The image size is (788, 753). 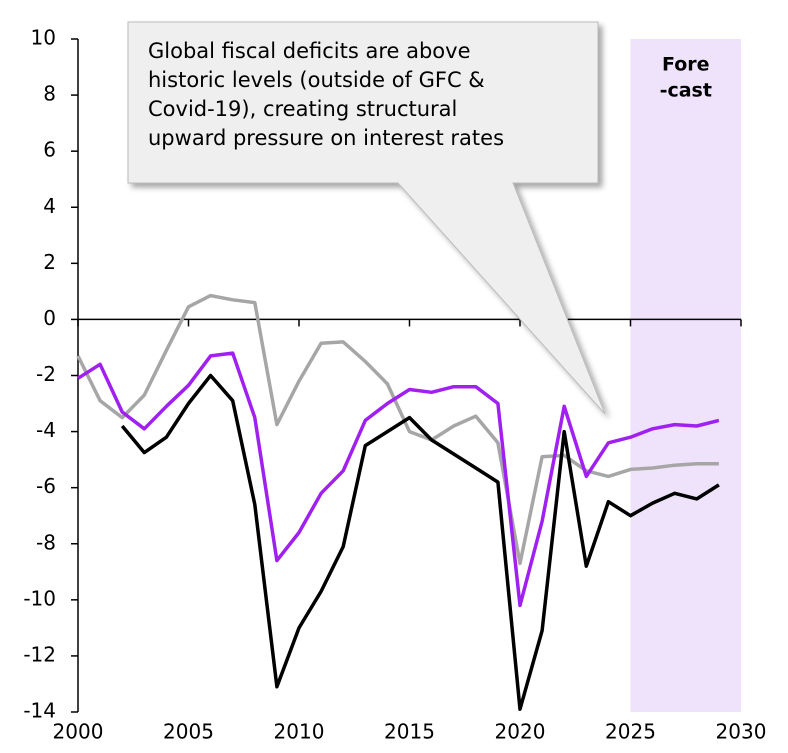 What do you see at coordinates (188, 732) in the screenshot?
I see `x-tick-label: 2005` at bounding box center [188, 732].